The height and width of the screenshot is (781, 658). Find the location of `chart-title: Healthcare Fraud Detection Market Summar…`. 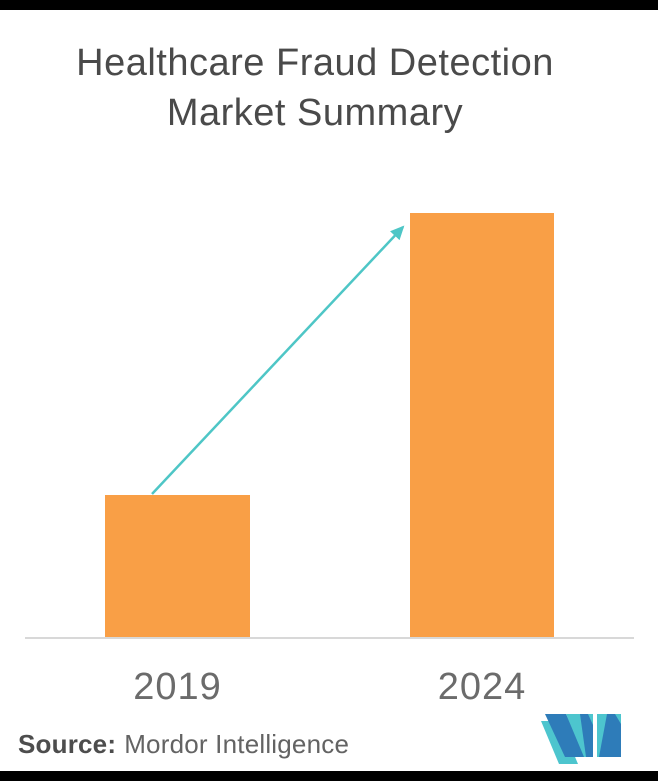

chart-title: Healthcare Fraud Detection Market Summar… is located at coordinates (315, 88).